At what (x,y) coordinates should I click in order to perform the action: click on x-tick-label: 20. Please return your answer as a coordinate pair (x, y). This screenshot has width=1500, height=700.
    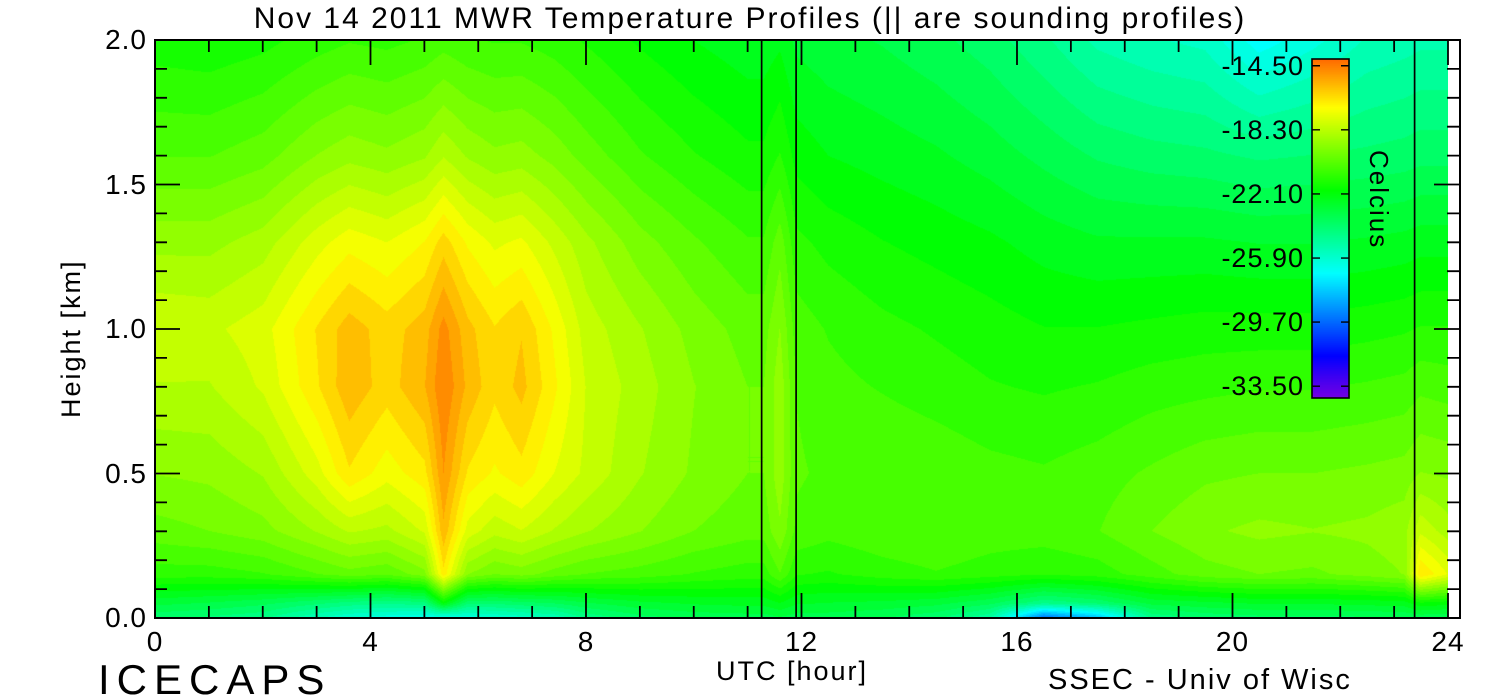
    Looking at the image, I should click on (1232, 641).